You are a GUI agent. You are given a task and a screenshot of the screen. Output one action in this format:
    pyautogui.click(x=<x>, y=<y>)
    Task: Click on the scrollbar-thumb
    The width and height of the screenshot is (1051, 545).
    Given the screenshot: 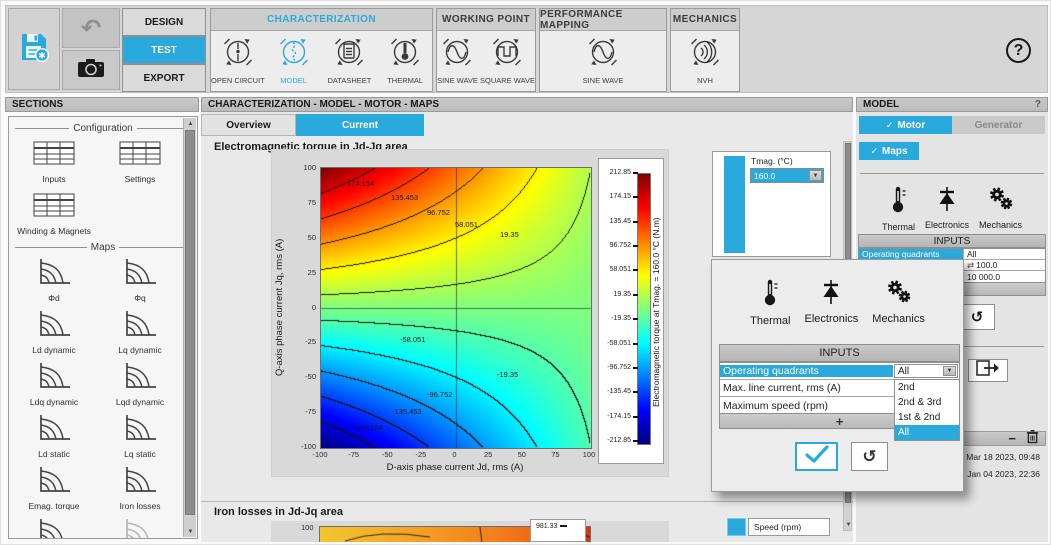 What is the action you would take?
    pyautogui.click(x=190, y=322)
    